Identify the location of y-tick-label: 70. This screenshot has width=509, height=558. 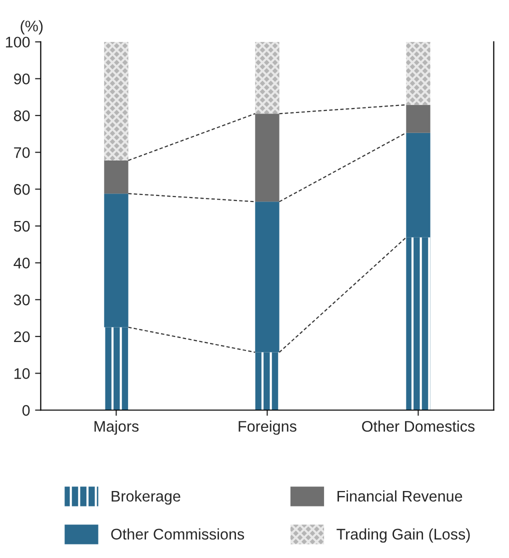
(22, 152).